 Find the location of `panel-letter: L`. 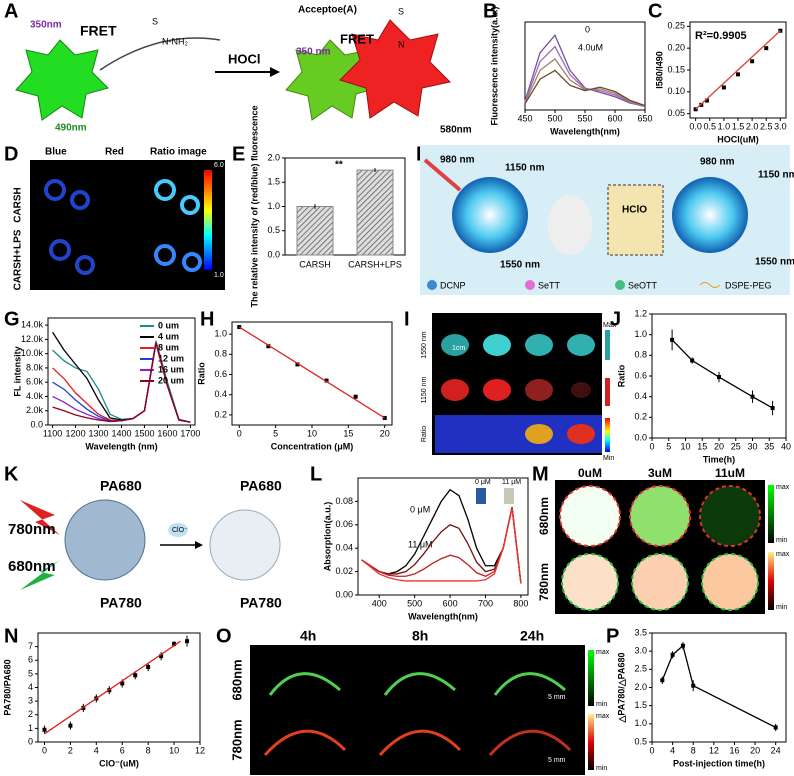

panel-letter: L is located at coordinates (316, 474).